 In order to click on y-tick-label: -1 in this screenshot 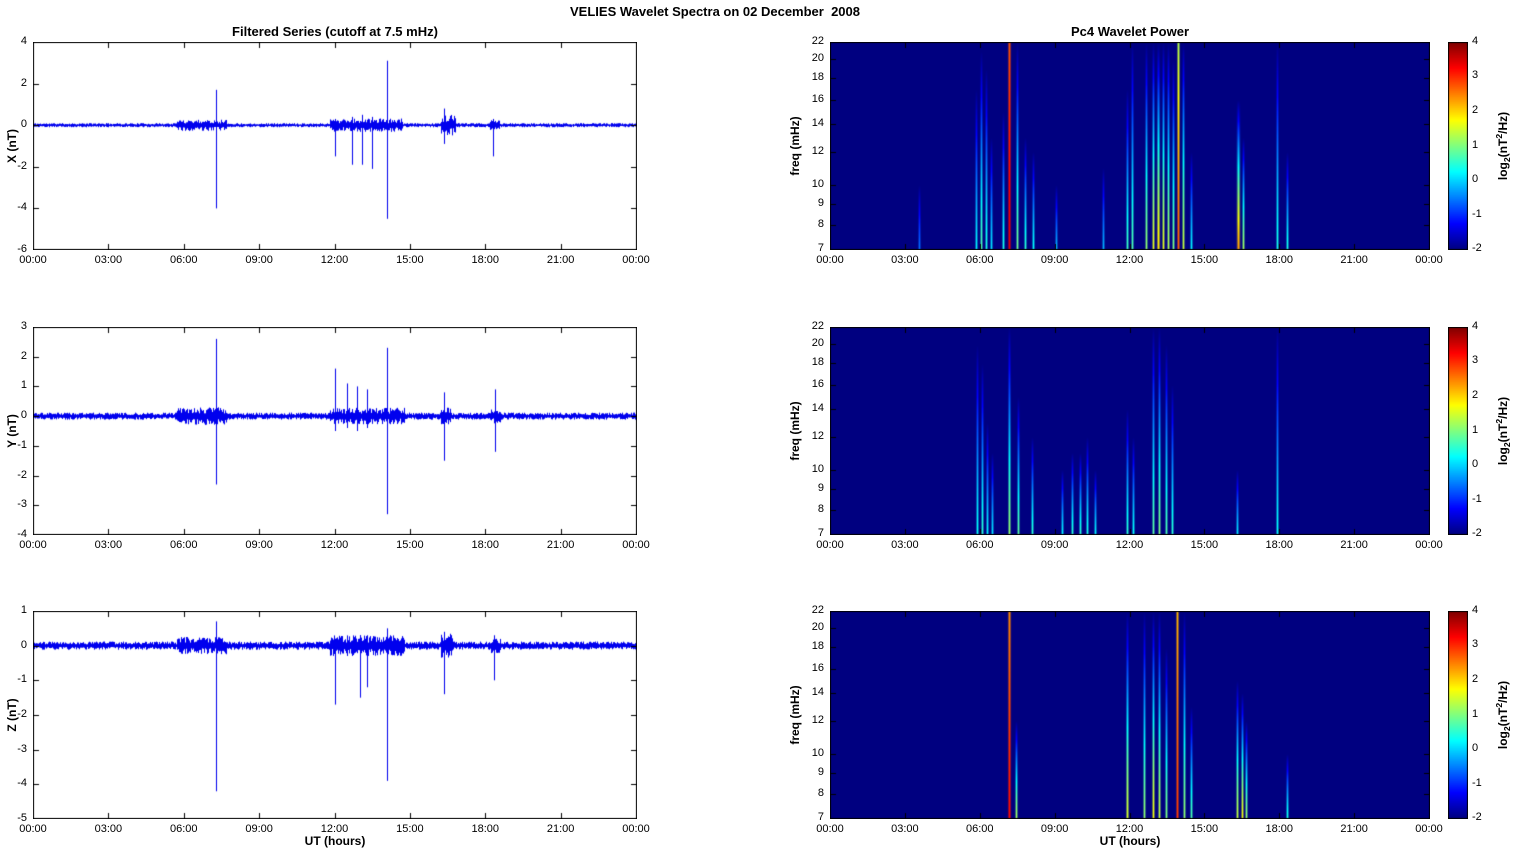, I will do `click(22, 679)`.